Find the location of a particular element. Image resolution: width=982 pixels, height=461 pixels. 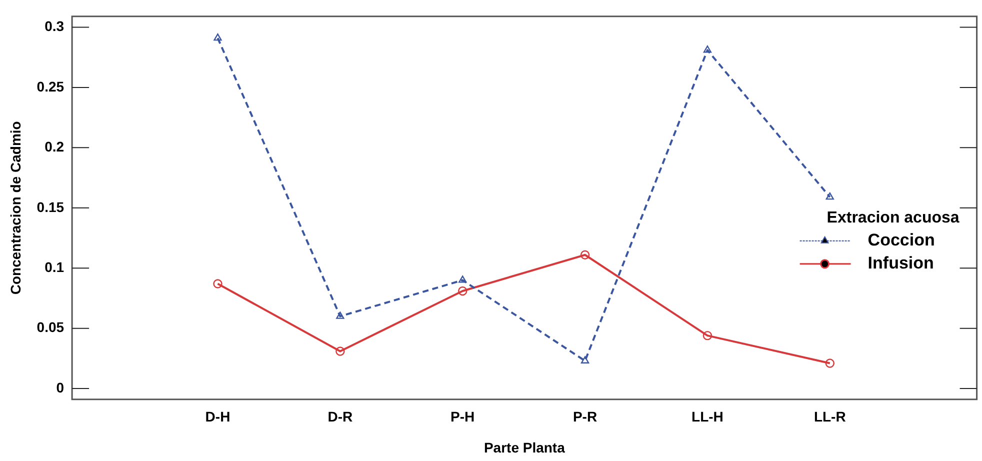

x-tick-label: D-R is located at coordinates (340, 416).